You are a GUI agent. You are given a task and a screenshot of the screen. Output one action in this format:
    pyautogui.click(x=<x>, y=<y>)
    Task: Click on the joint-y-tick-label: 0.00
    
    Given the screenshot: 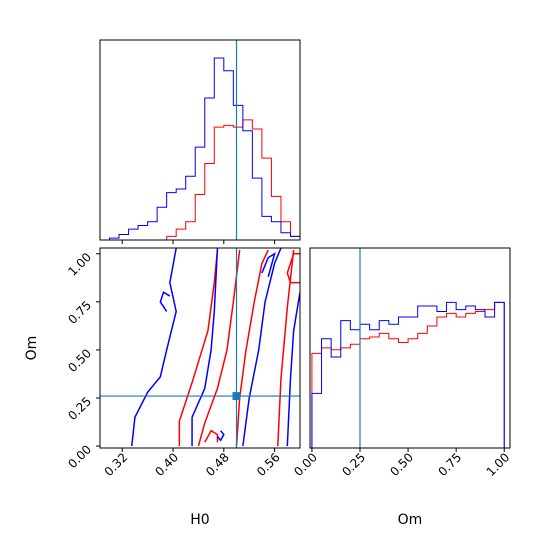 What is the action you would take?
    pyautogui.click(x=79, y=456)
    